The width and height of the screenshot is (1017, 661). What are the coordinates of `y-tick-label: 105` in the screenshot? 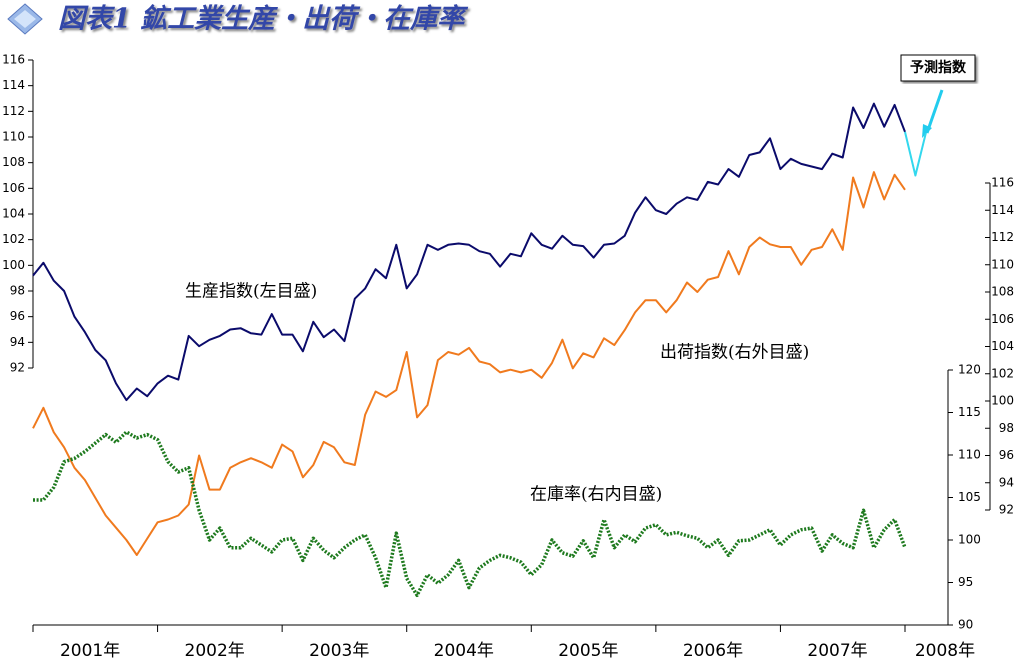 It's located at (969, 497).